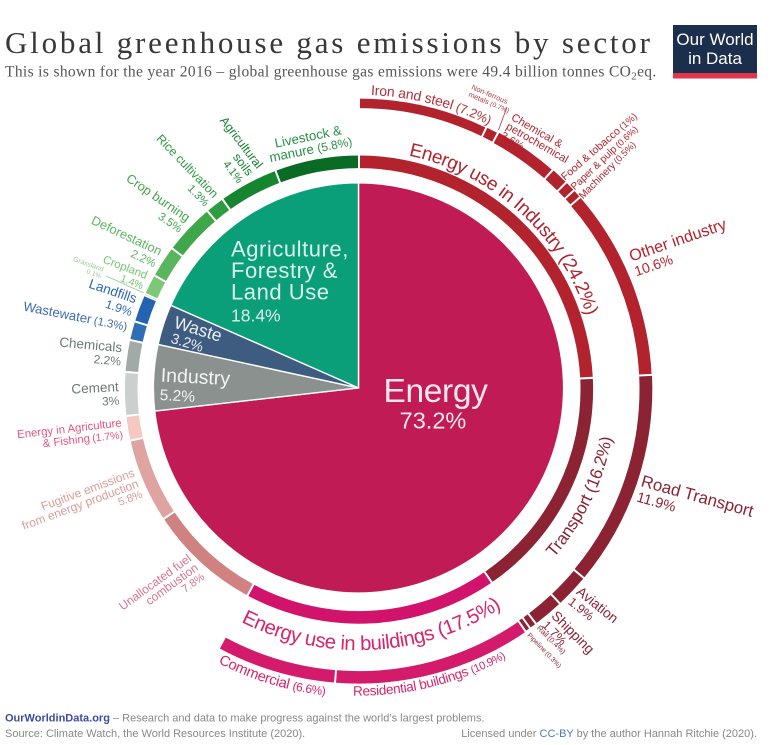 Image resolution: width=780 pixels, height=745 pixels. I want to click on svg-text: 0.1%, so click(93, 275).